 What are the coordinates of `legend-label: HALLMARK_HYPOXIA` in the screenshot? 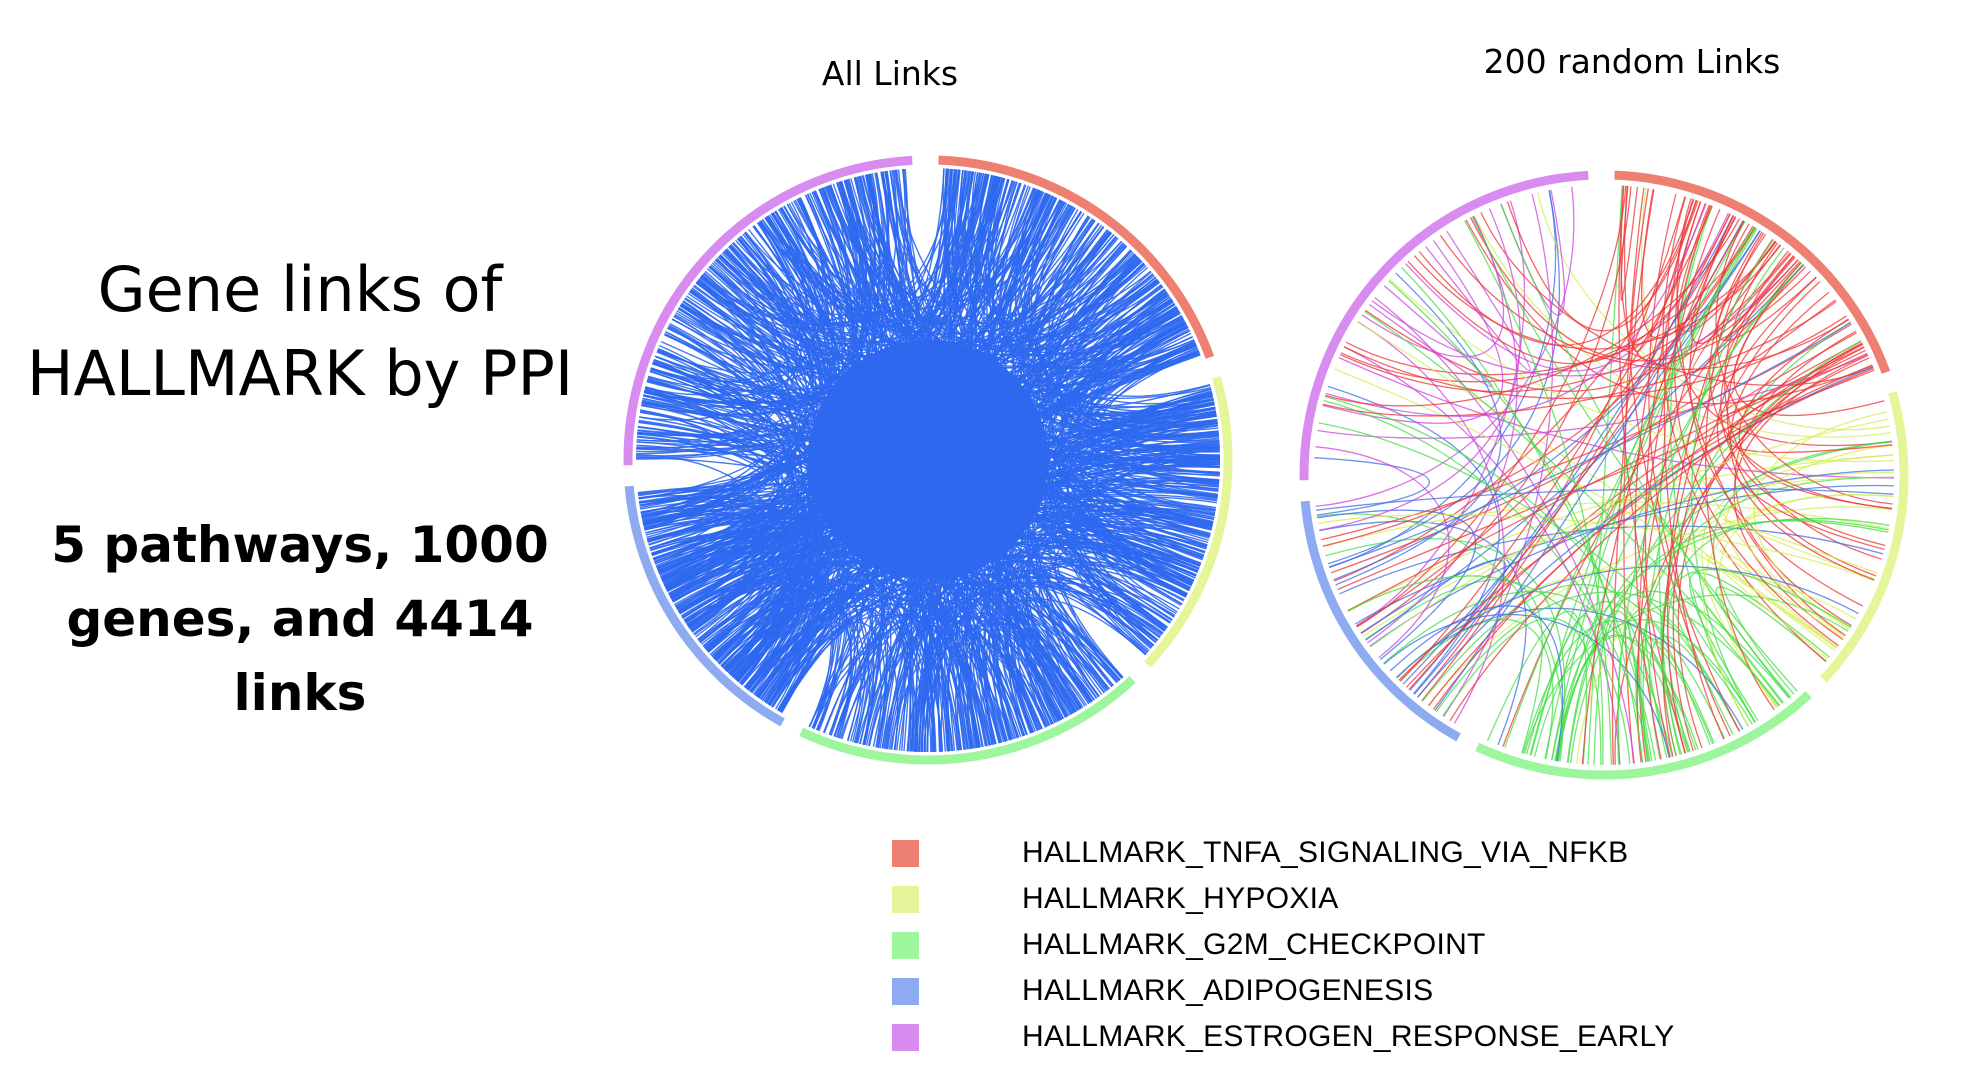 It's located at (1180, 898).